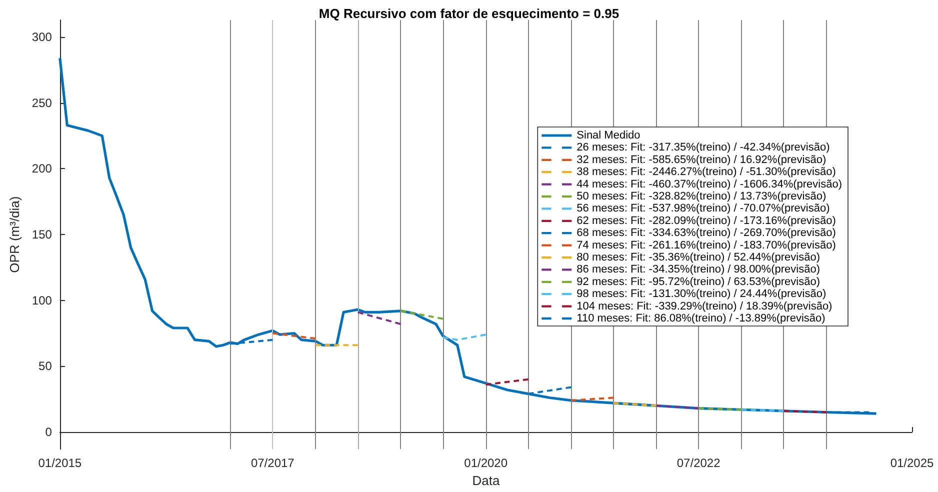 This screenshot has width=938, height=492. I want to click on legend-label: 50 meses: Fit: -328.82%(treino) / 13.73%(previsão), so click(701, 196).